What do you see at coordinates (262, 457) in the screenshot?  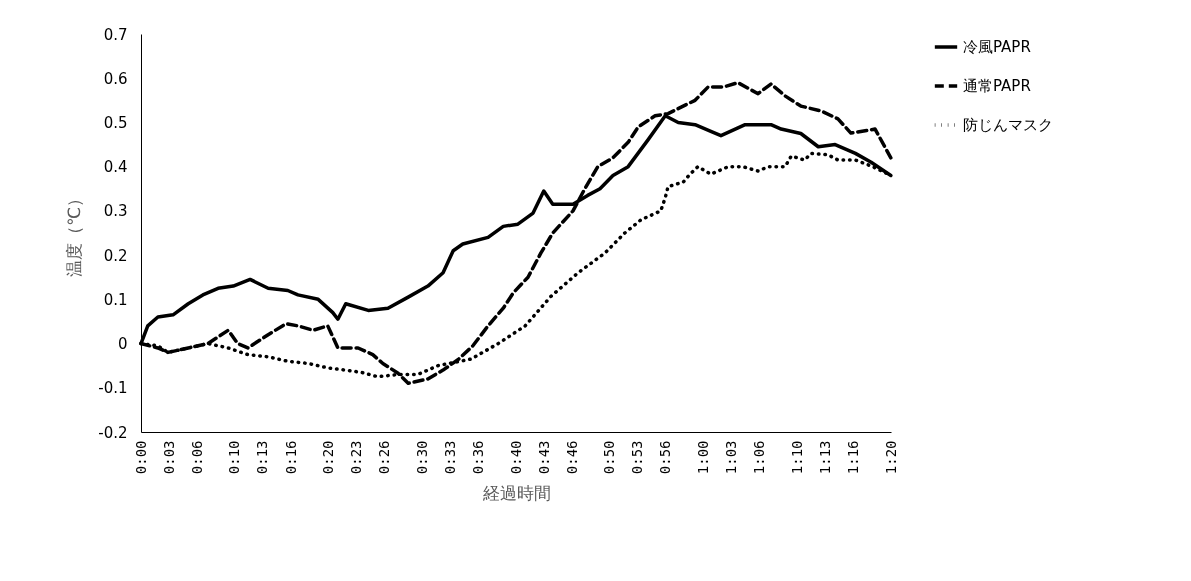 I see `x-tick-label: 0:13` at bounding box center [262, 457].